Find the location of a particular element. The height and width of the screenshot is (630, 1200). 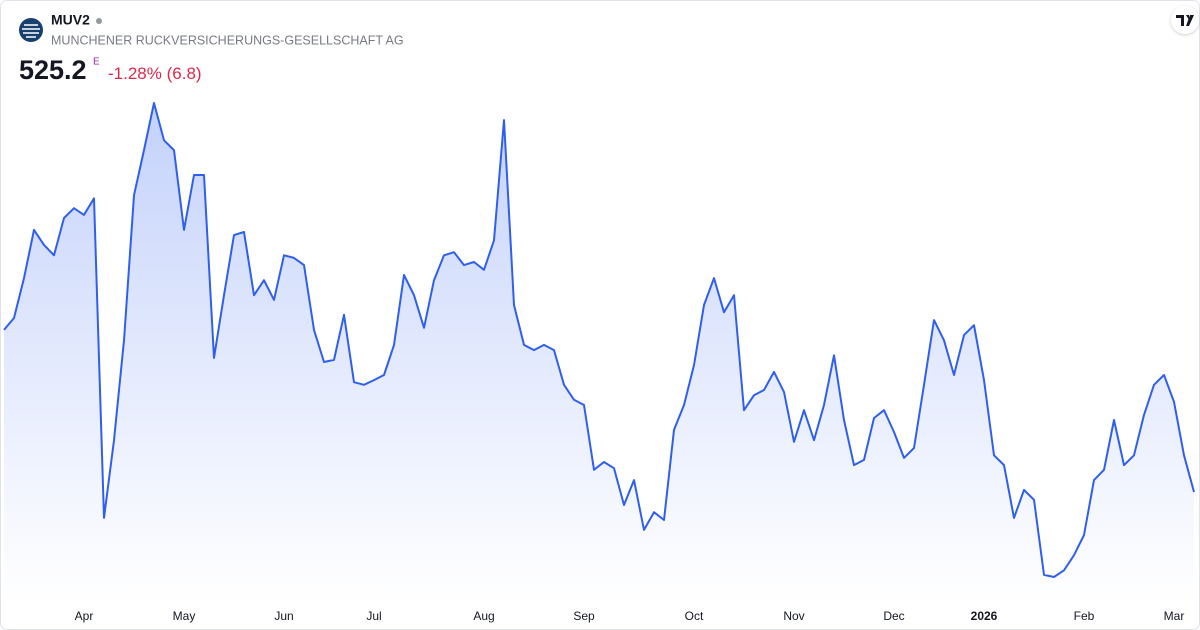

x-tick-label: Nov is located at coordinates (793, 616).